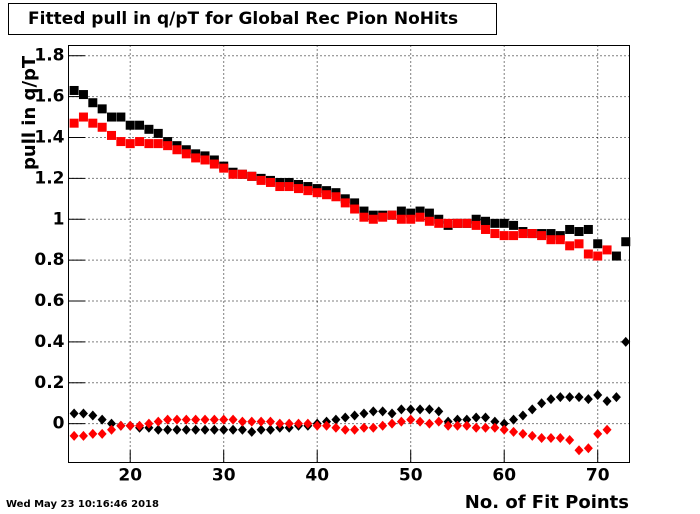 The height and width of the screenshot is (514, 700). What do you see at coordinates (49, 178) in the screenshot?
I see `y-tick-label: 1.2` at bounding box center [49, 178].